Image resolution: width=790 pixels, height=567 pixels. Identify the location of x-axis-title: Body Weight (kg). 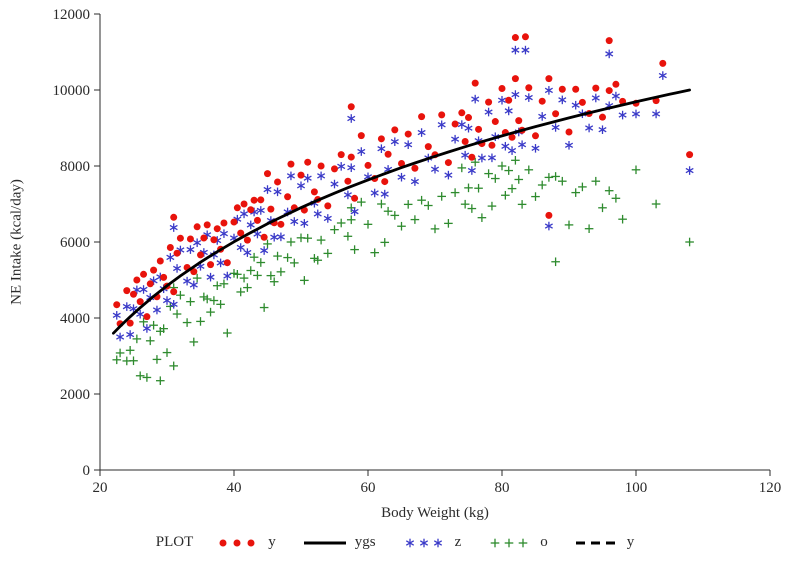
(435, 513).